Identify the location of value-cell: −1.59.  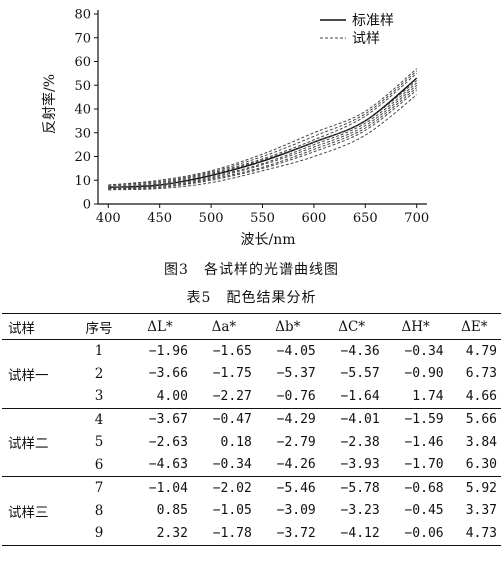
(424, 420).